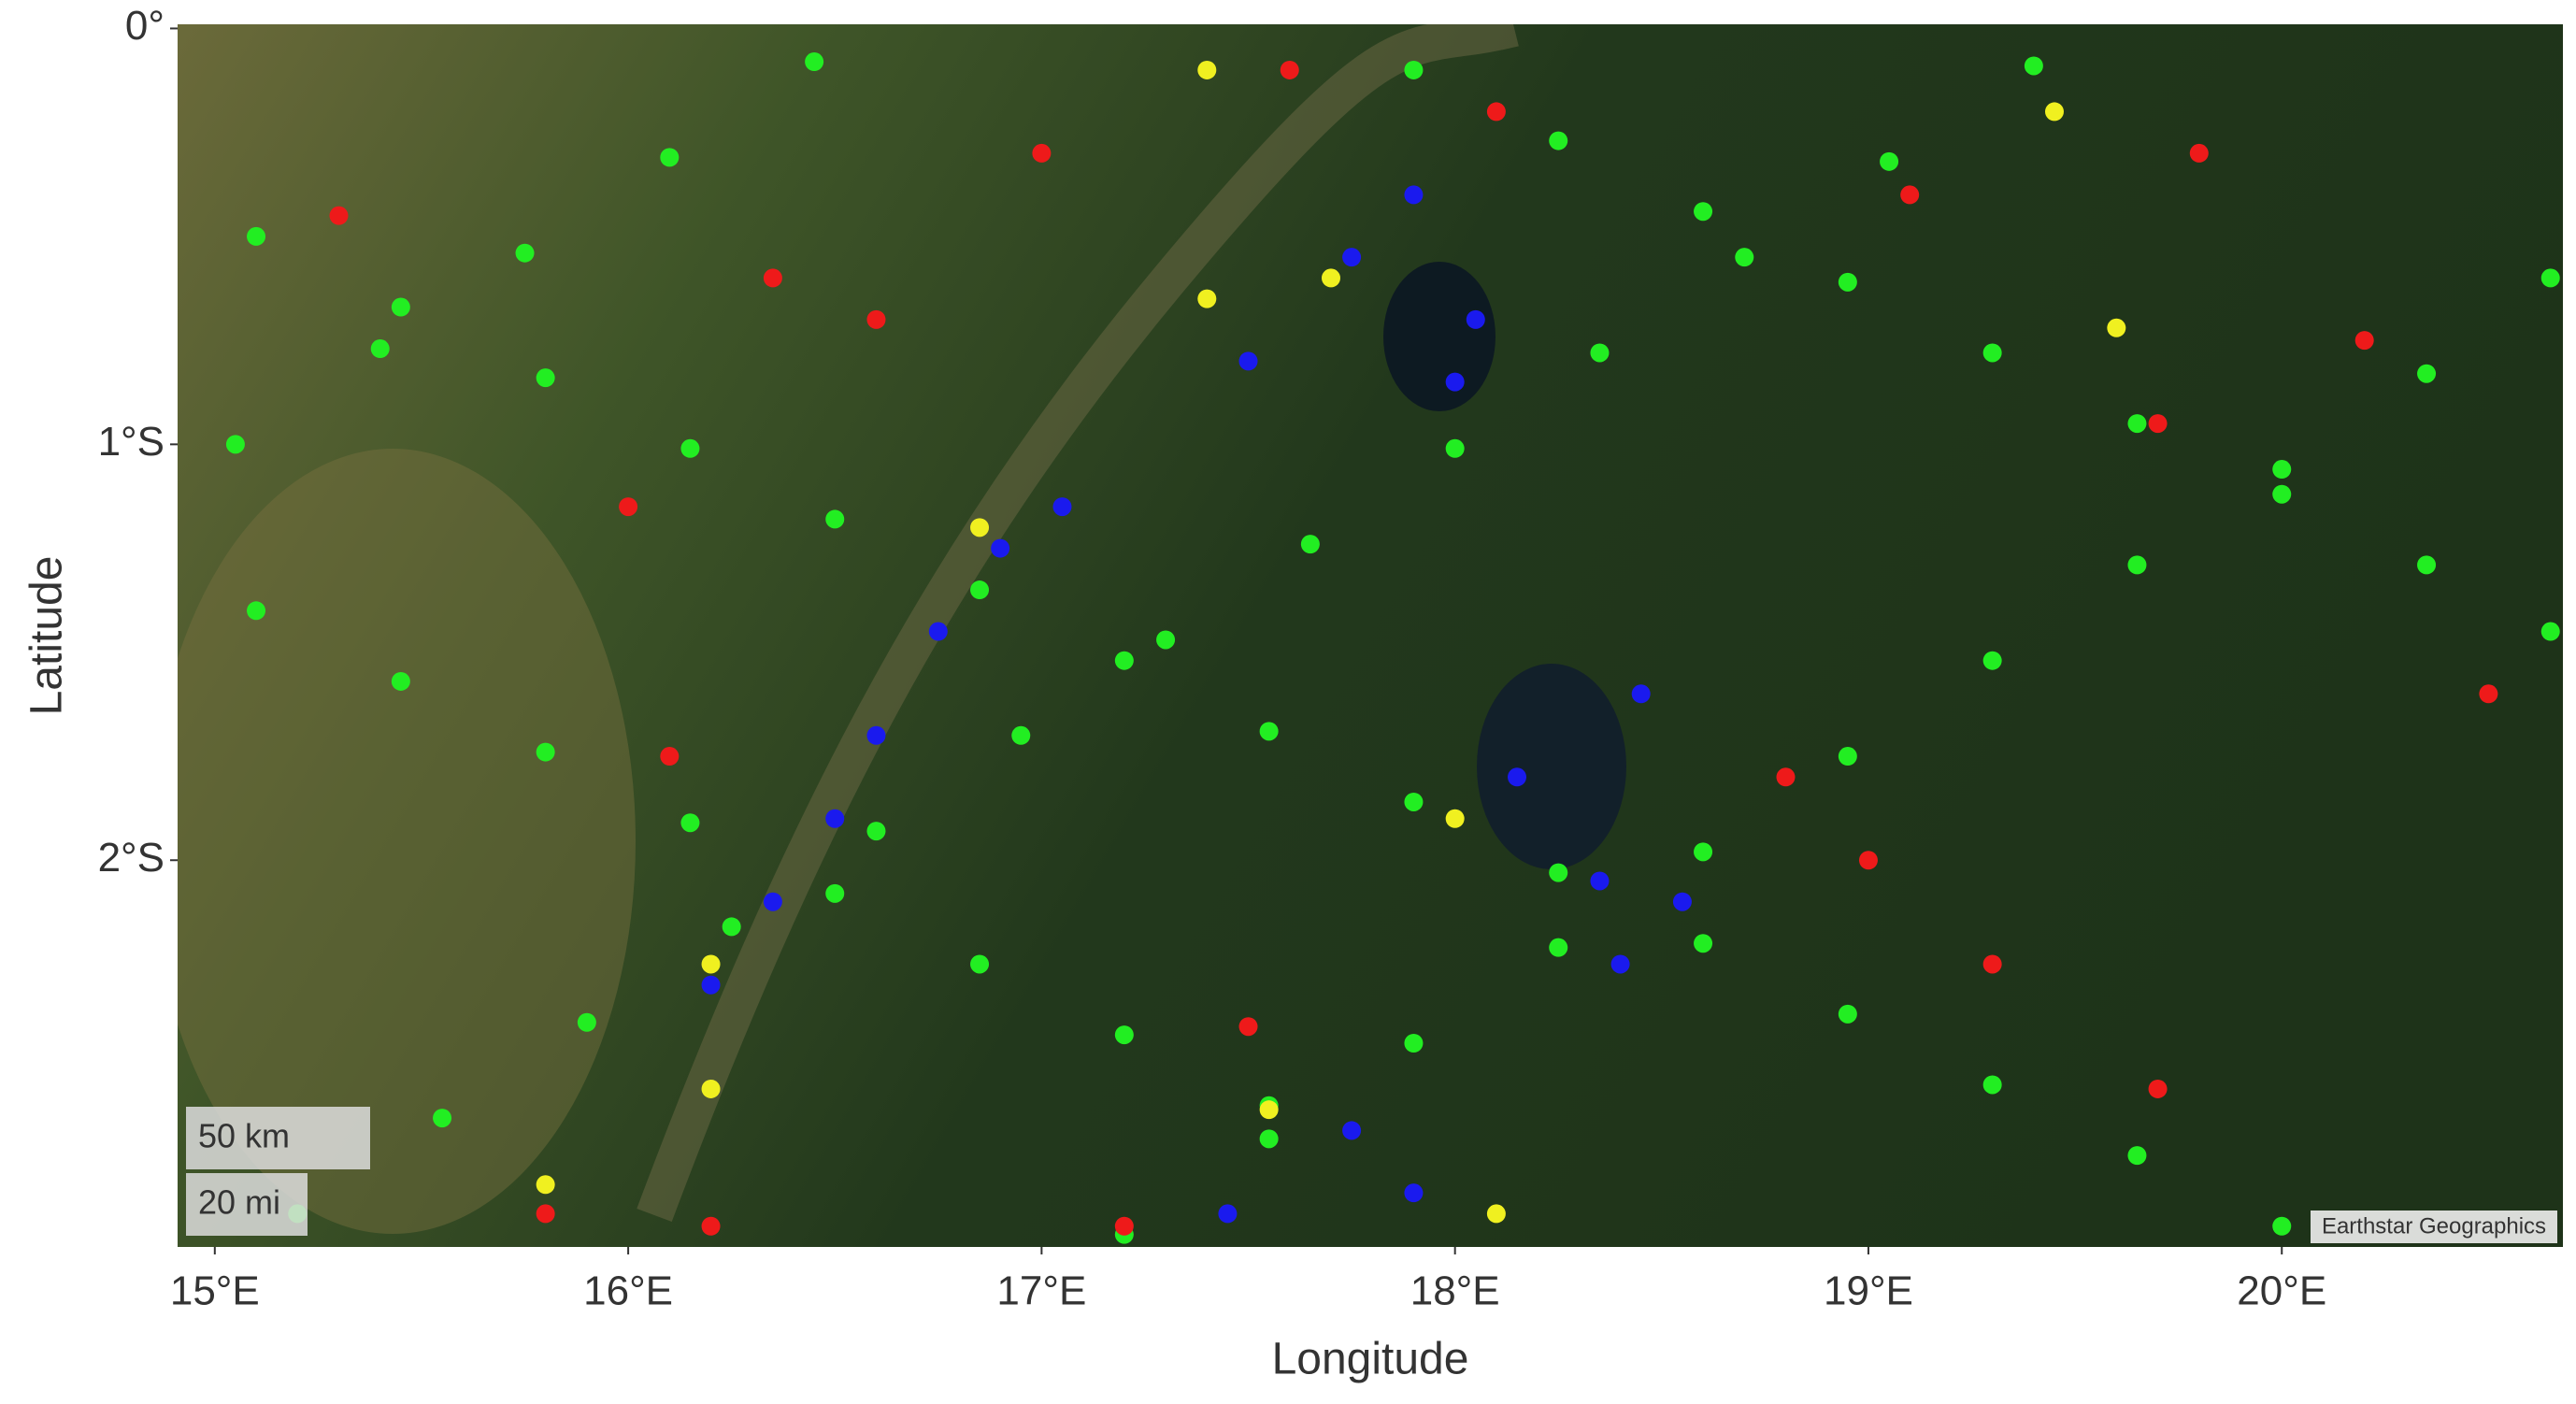  I want to click on x-tick-label: 15°E, so click(215, 1291).